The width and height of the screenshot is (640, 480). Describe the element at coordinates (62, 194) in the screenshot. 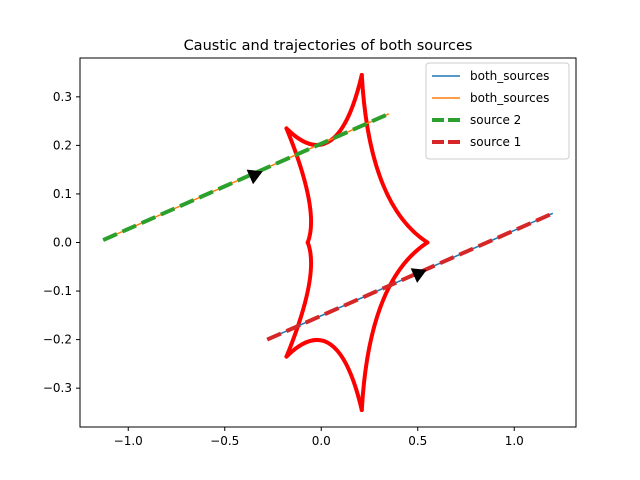

I see `y-tick-label: 0.1` at that location.